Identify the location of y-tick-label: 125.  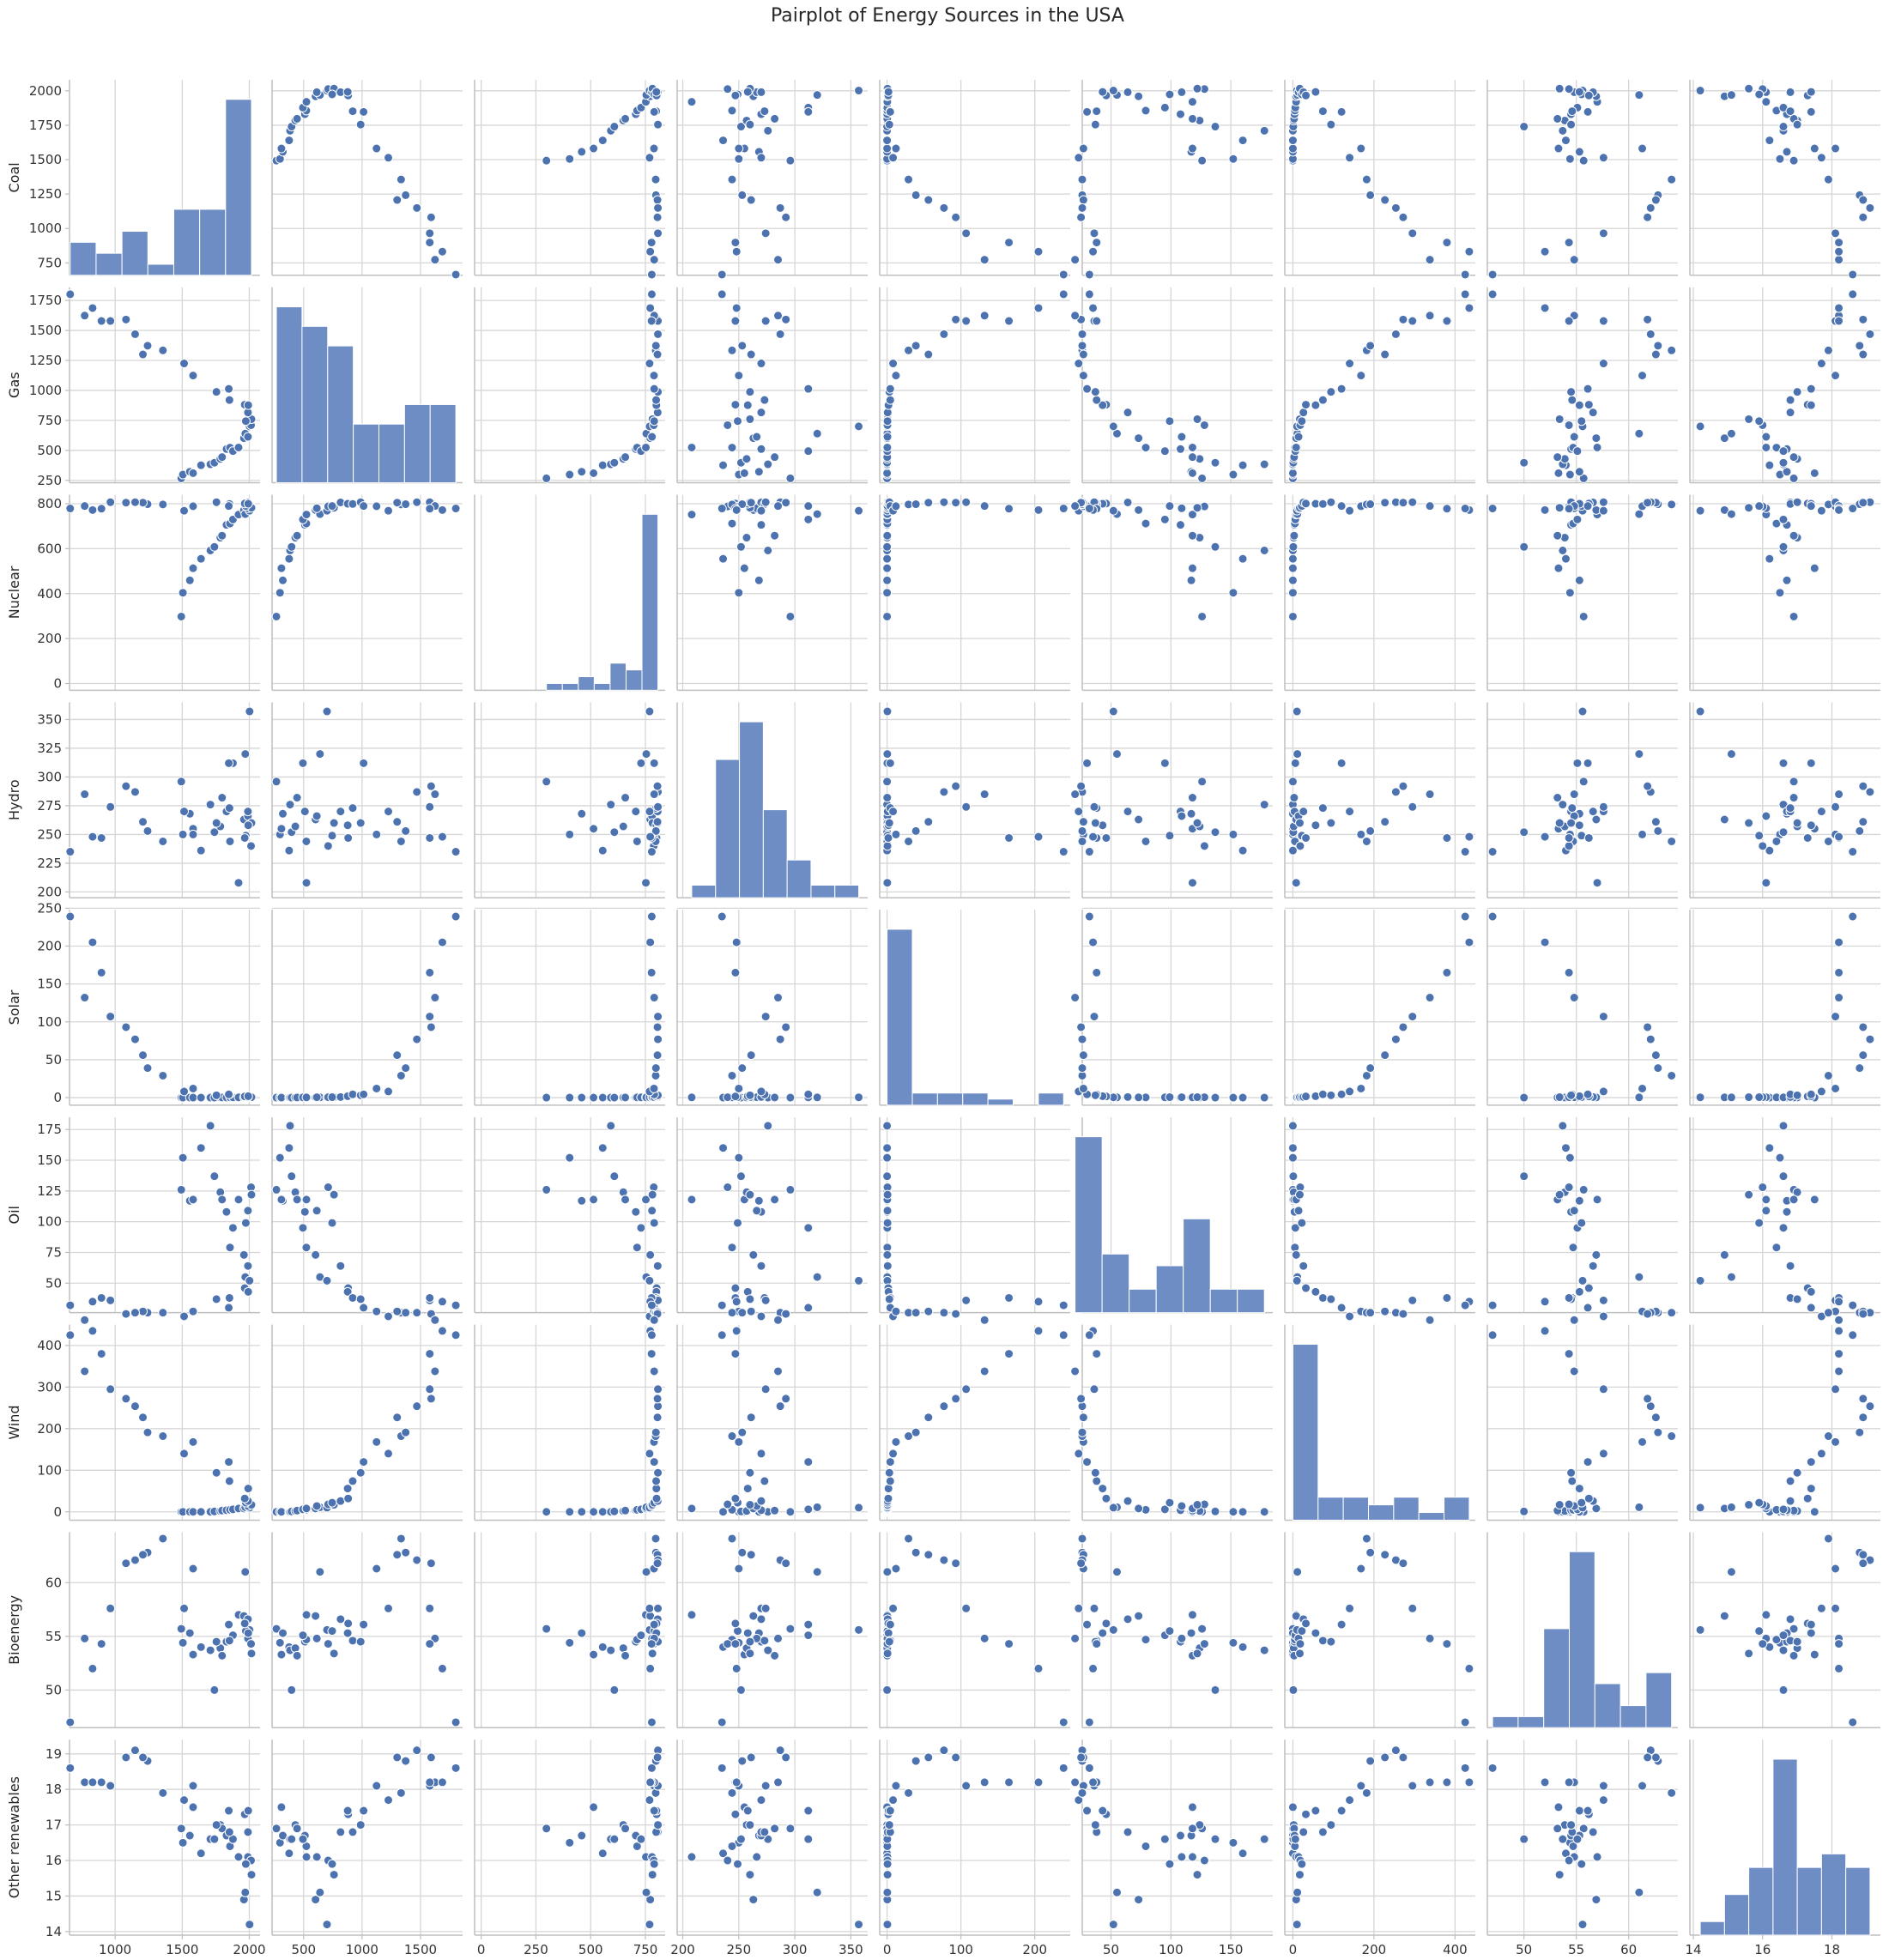
(49, 1191).